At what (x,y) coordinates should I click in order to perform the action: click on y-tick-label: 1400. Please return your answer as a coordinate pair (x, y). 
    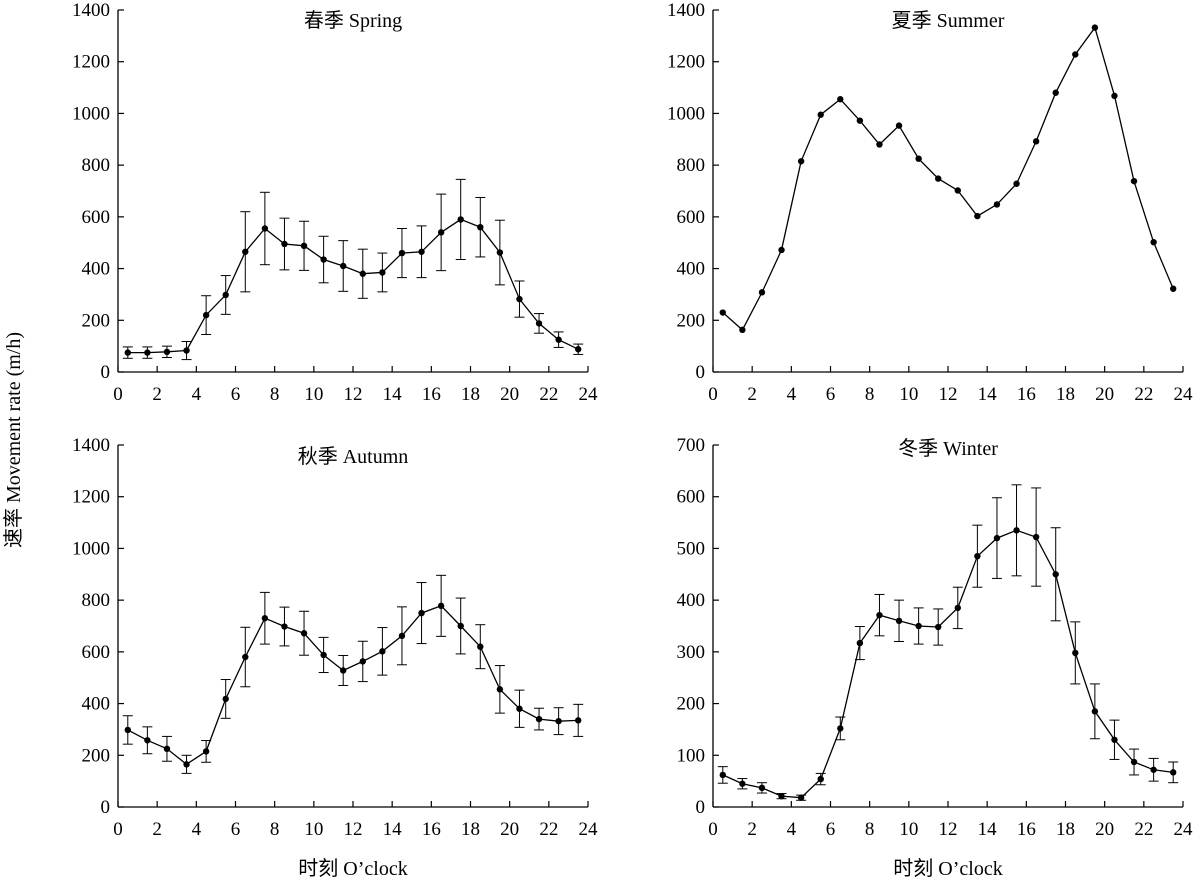
    Looking at the image, I should click on (91, 10).